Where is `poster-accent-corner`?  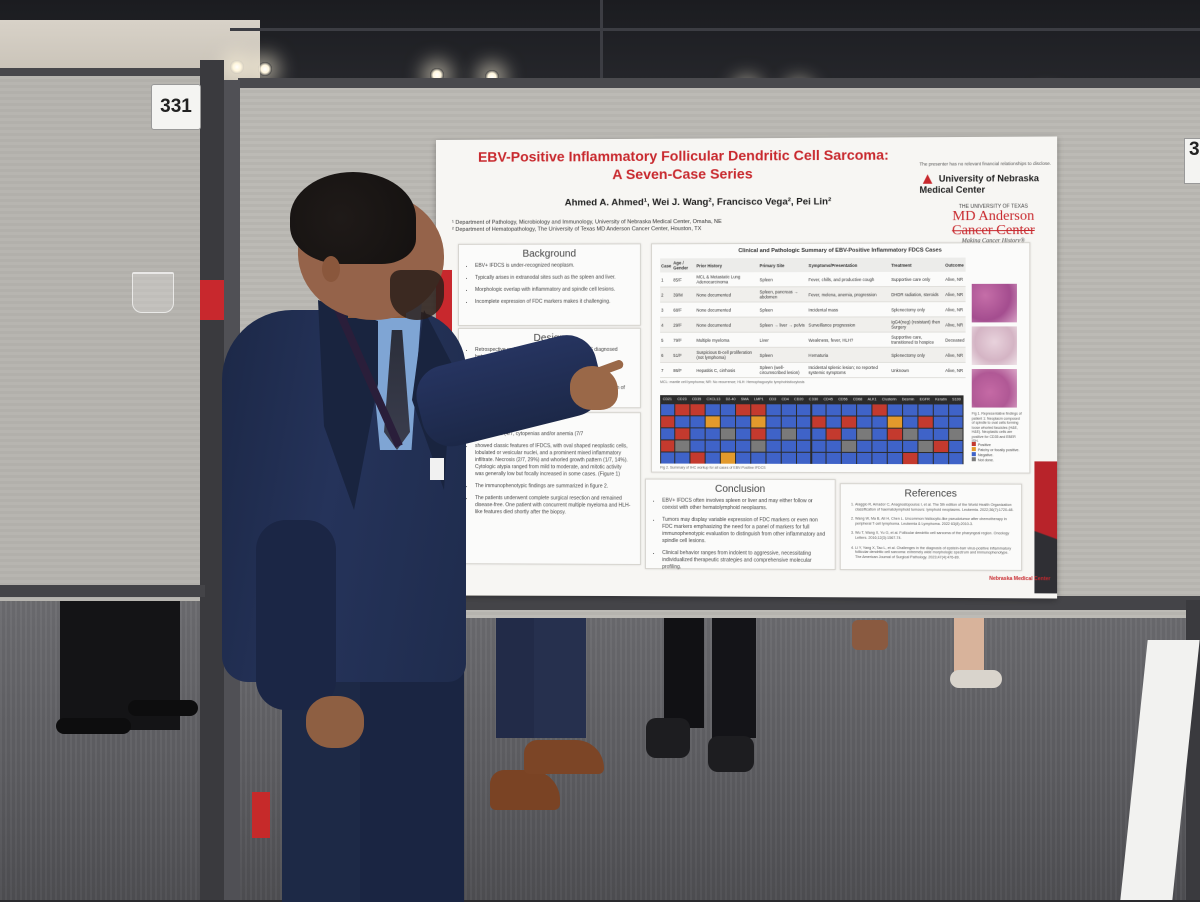 poster-accent-corner is located at coordinates (1045, 527).